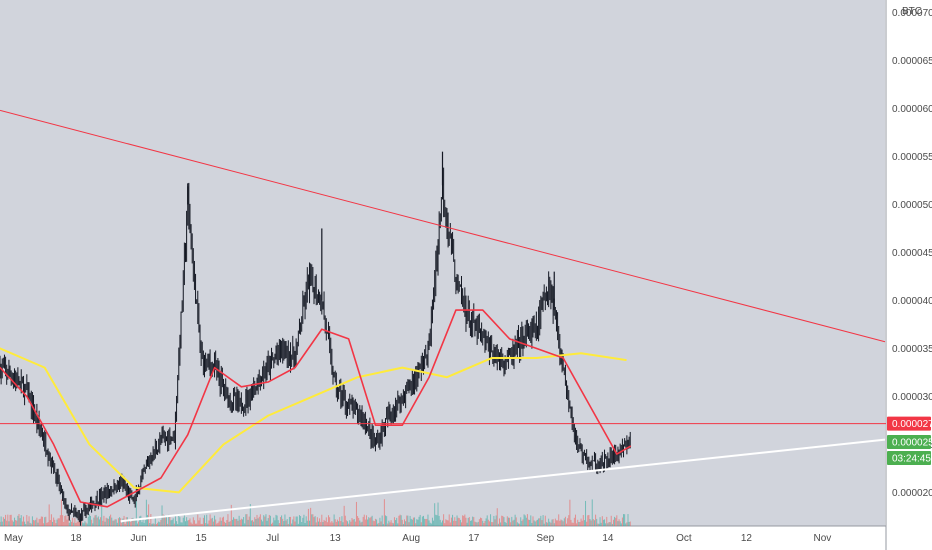  Describe the element at coordinates (912, 349) in the screenshot. I see `y-tick-label: 0.00003500` at that location.